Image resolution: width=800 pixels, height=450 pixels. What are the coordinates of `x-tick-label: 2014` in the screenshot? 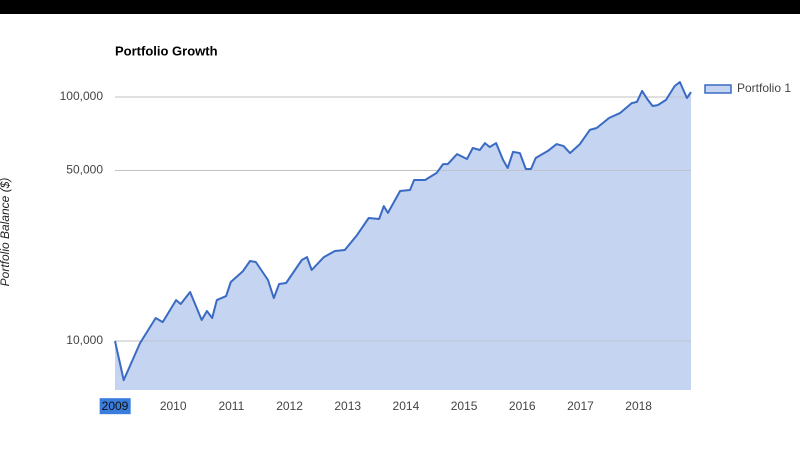 It's located at (406, 406).